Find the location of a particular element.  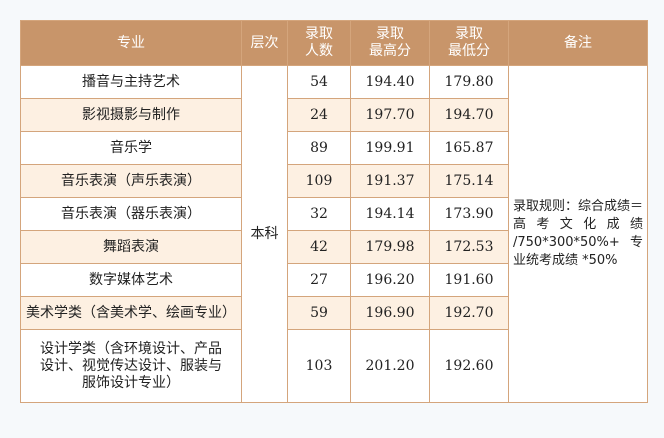

header-note: 备注 is located at coordinates (578, 43).